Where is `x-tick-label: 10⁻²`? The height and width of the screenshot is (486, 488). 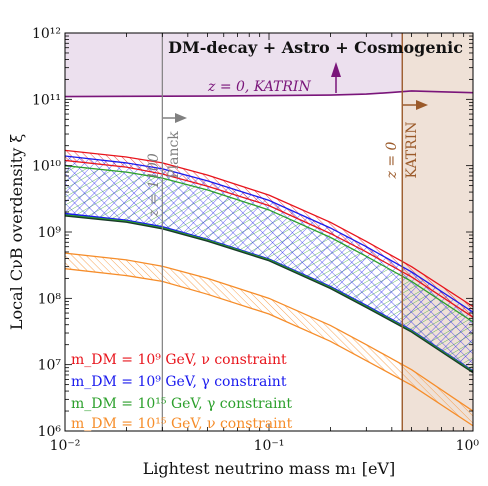 x-tick-label: 10⁻² is located at coordinates (65, 446).